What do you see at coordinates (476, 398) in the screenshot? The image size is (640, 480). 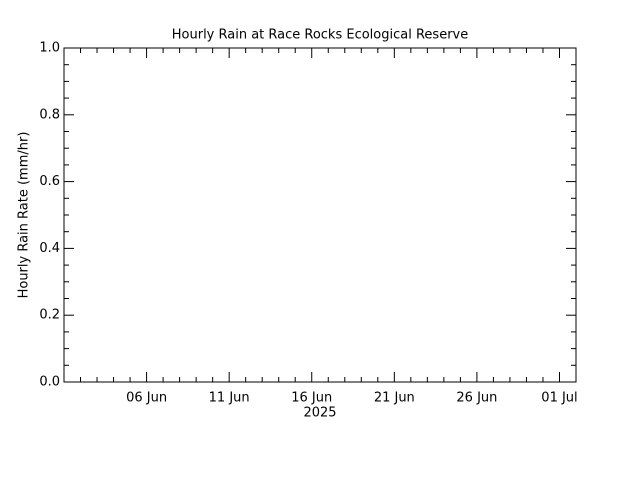 I see `x-tick-label: 26 Jun` at bounding box center [476, 398].